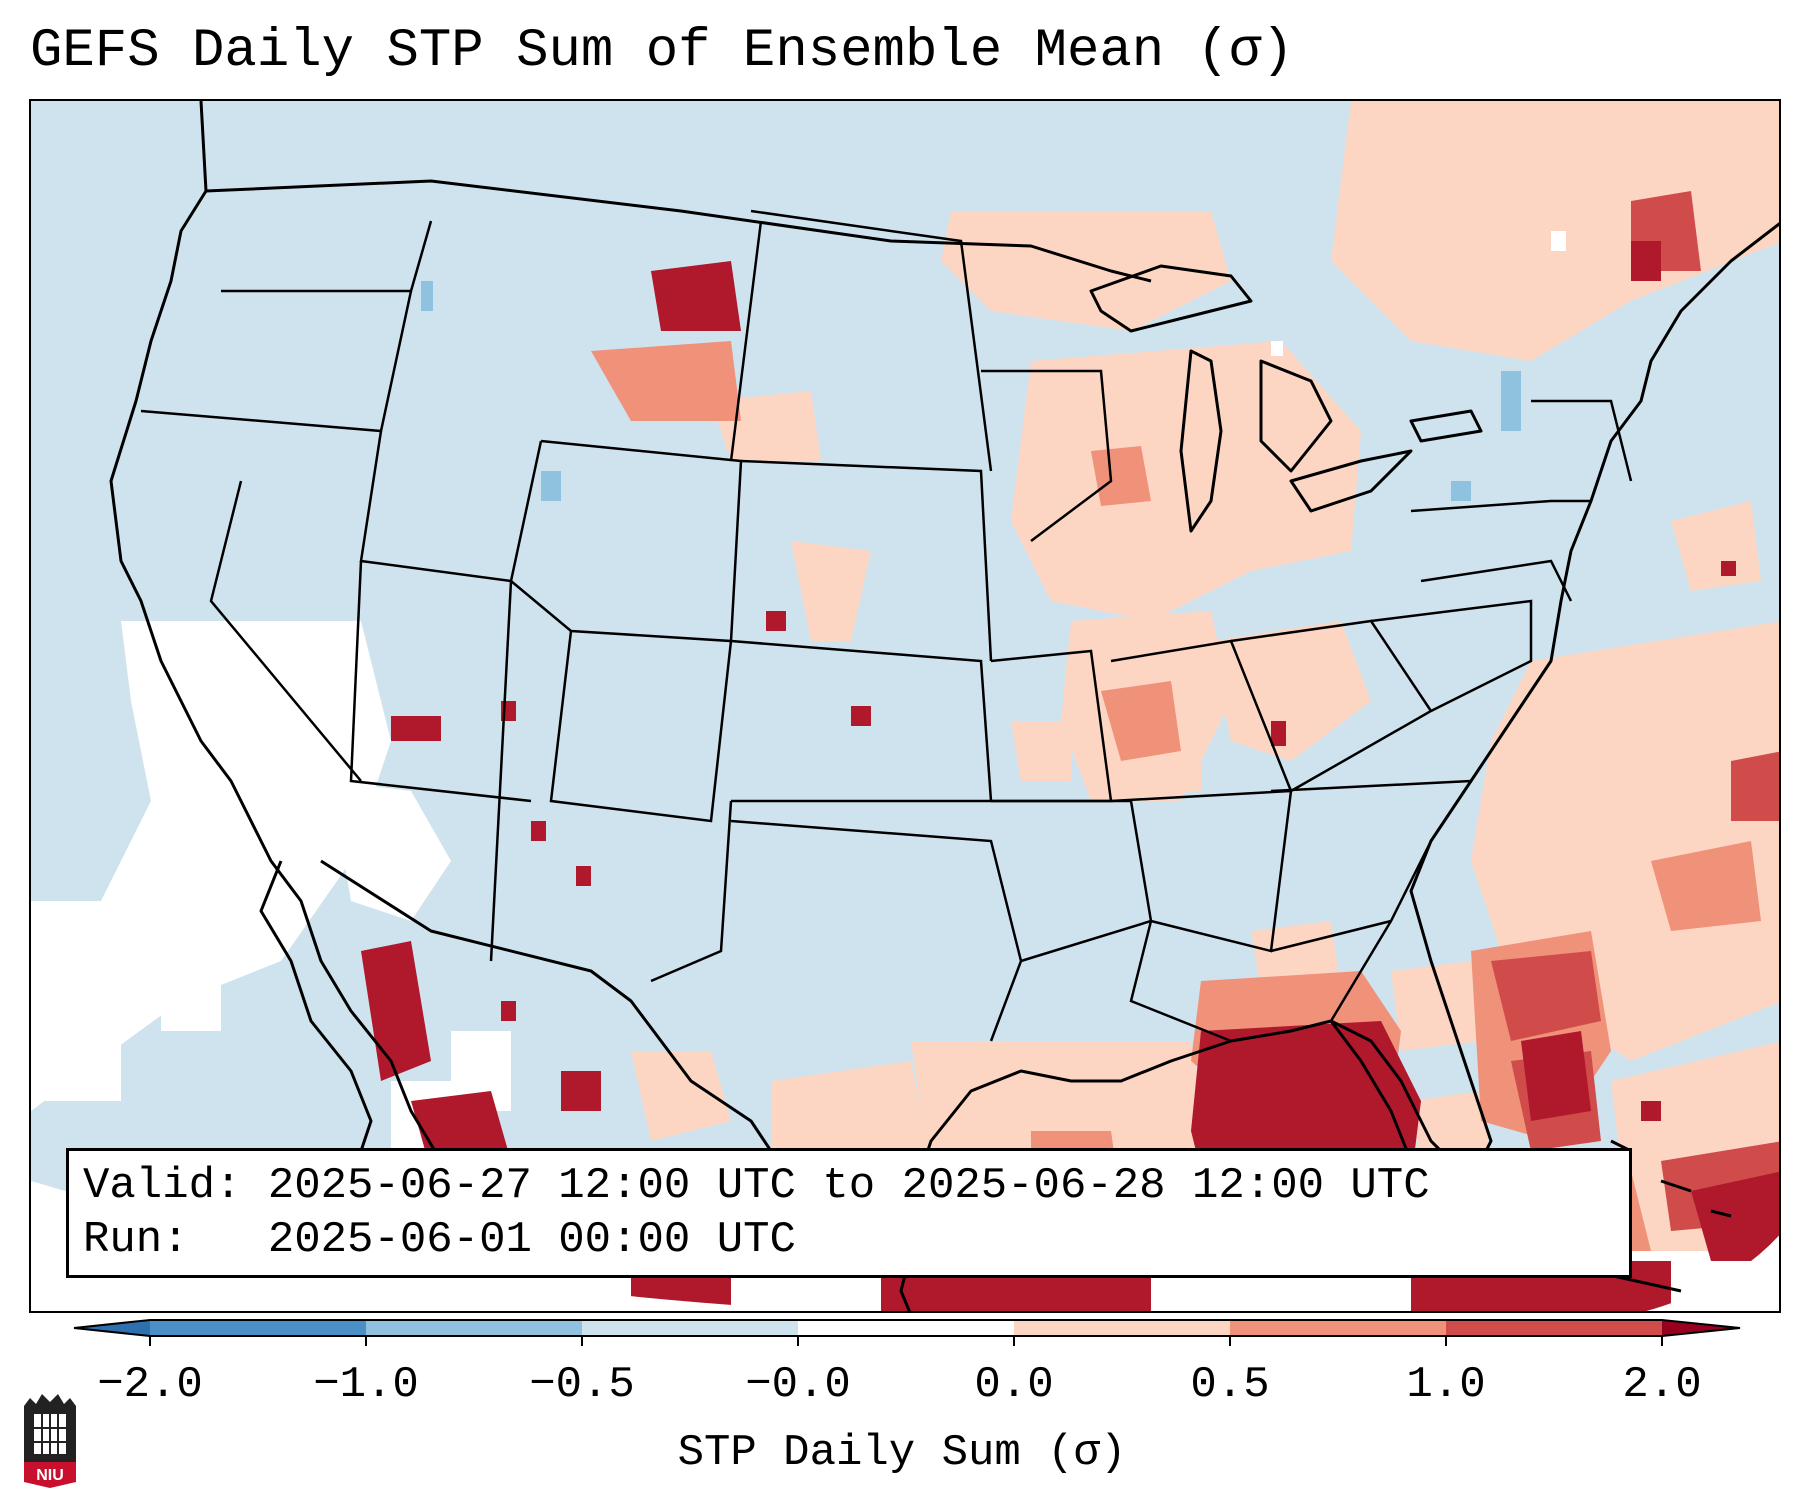 Image resolution: width=1803 pixels, height=1506 pixels. I want to click on colorbar-tick-label: −0.0, so click(798, 1385).